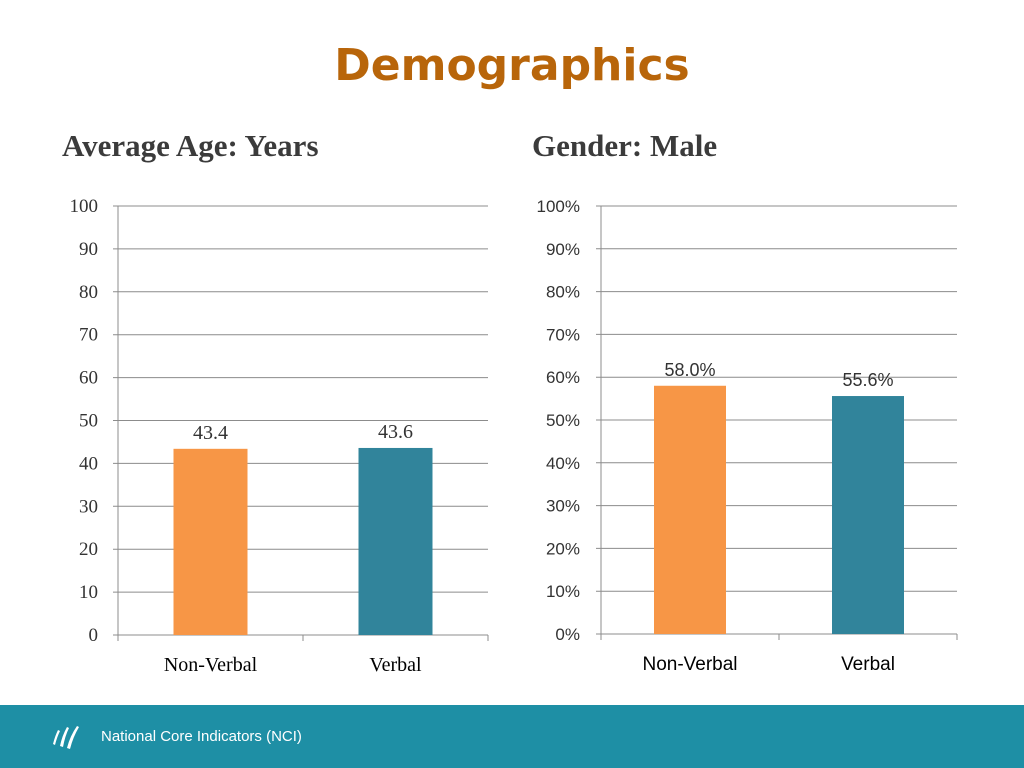  Describe the element at coordinates (88, 549) in the screenshot. I see `y-tick-label: 20` at that location.